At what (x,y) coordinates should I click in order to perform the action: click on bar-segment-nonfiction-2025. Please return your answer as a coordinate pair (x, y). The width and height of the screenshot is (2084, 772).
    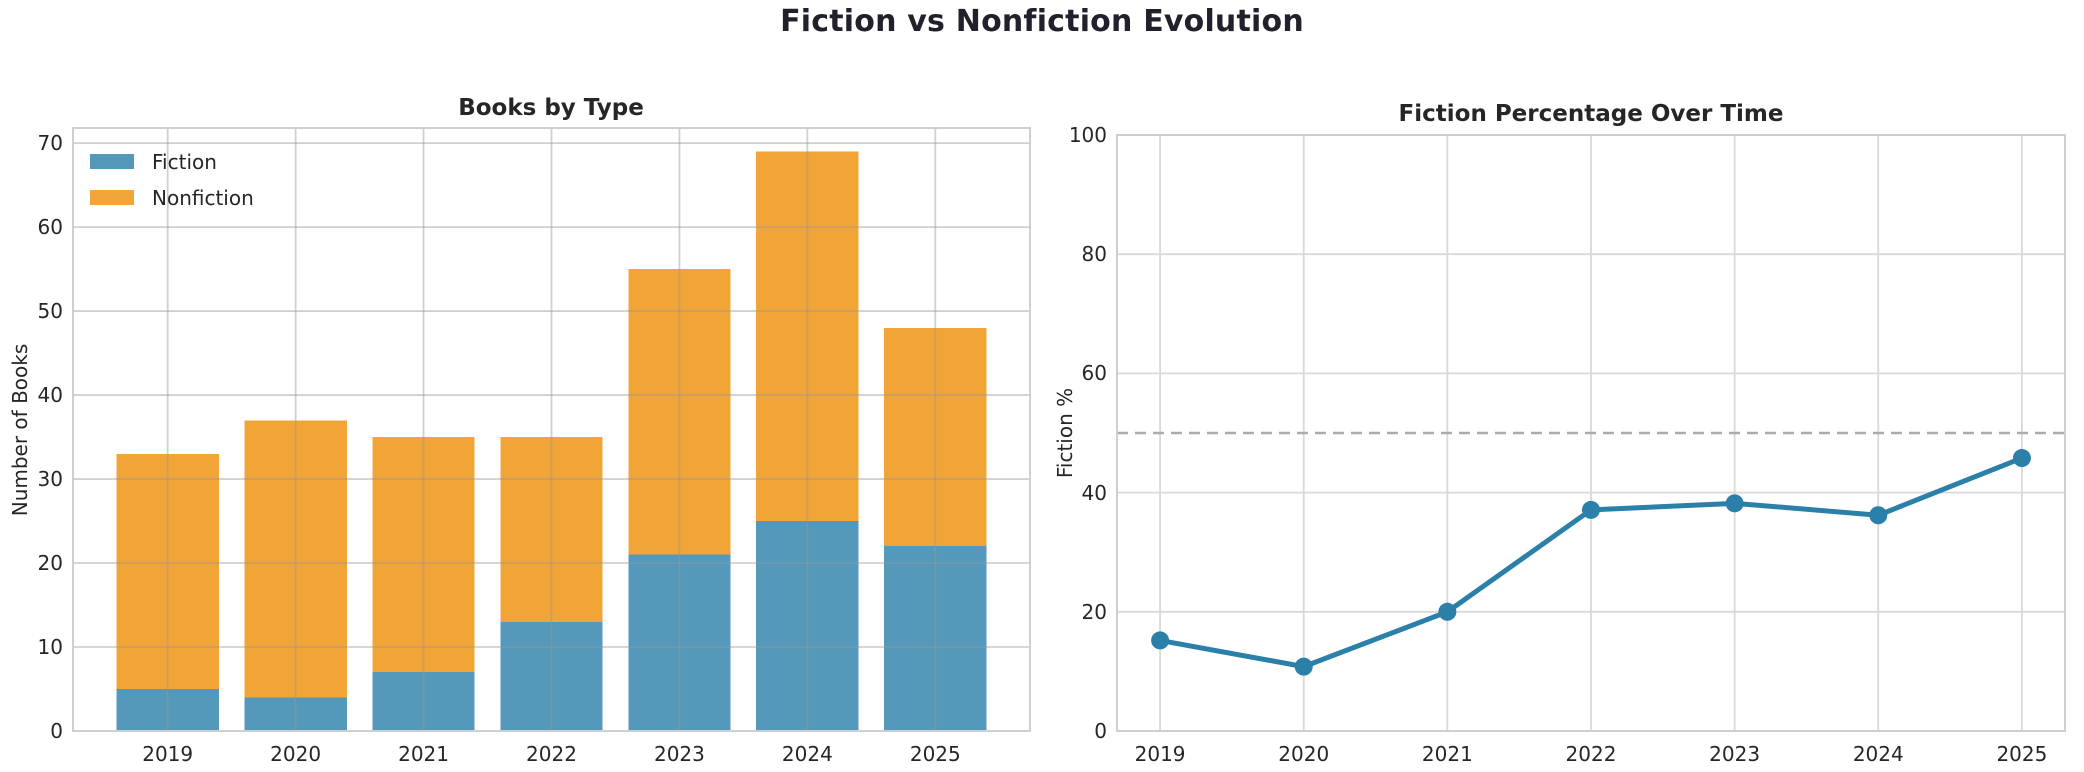
    Looking at the image, I should click on (935, 437).